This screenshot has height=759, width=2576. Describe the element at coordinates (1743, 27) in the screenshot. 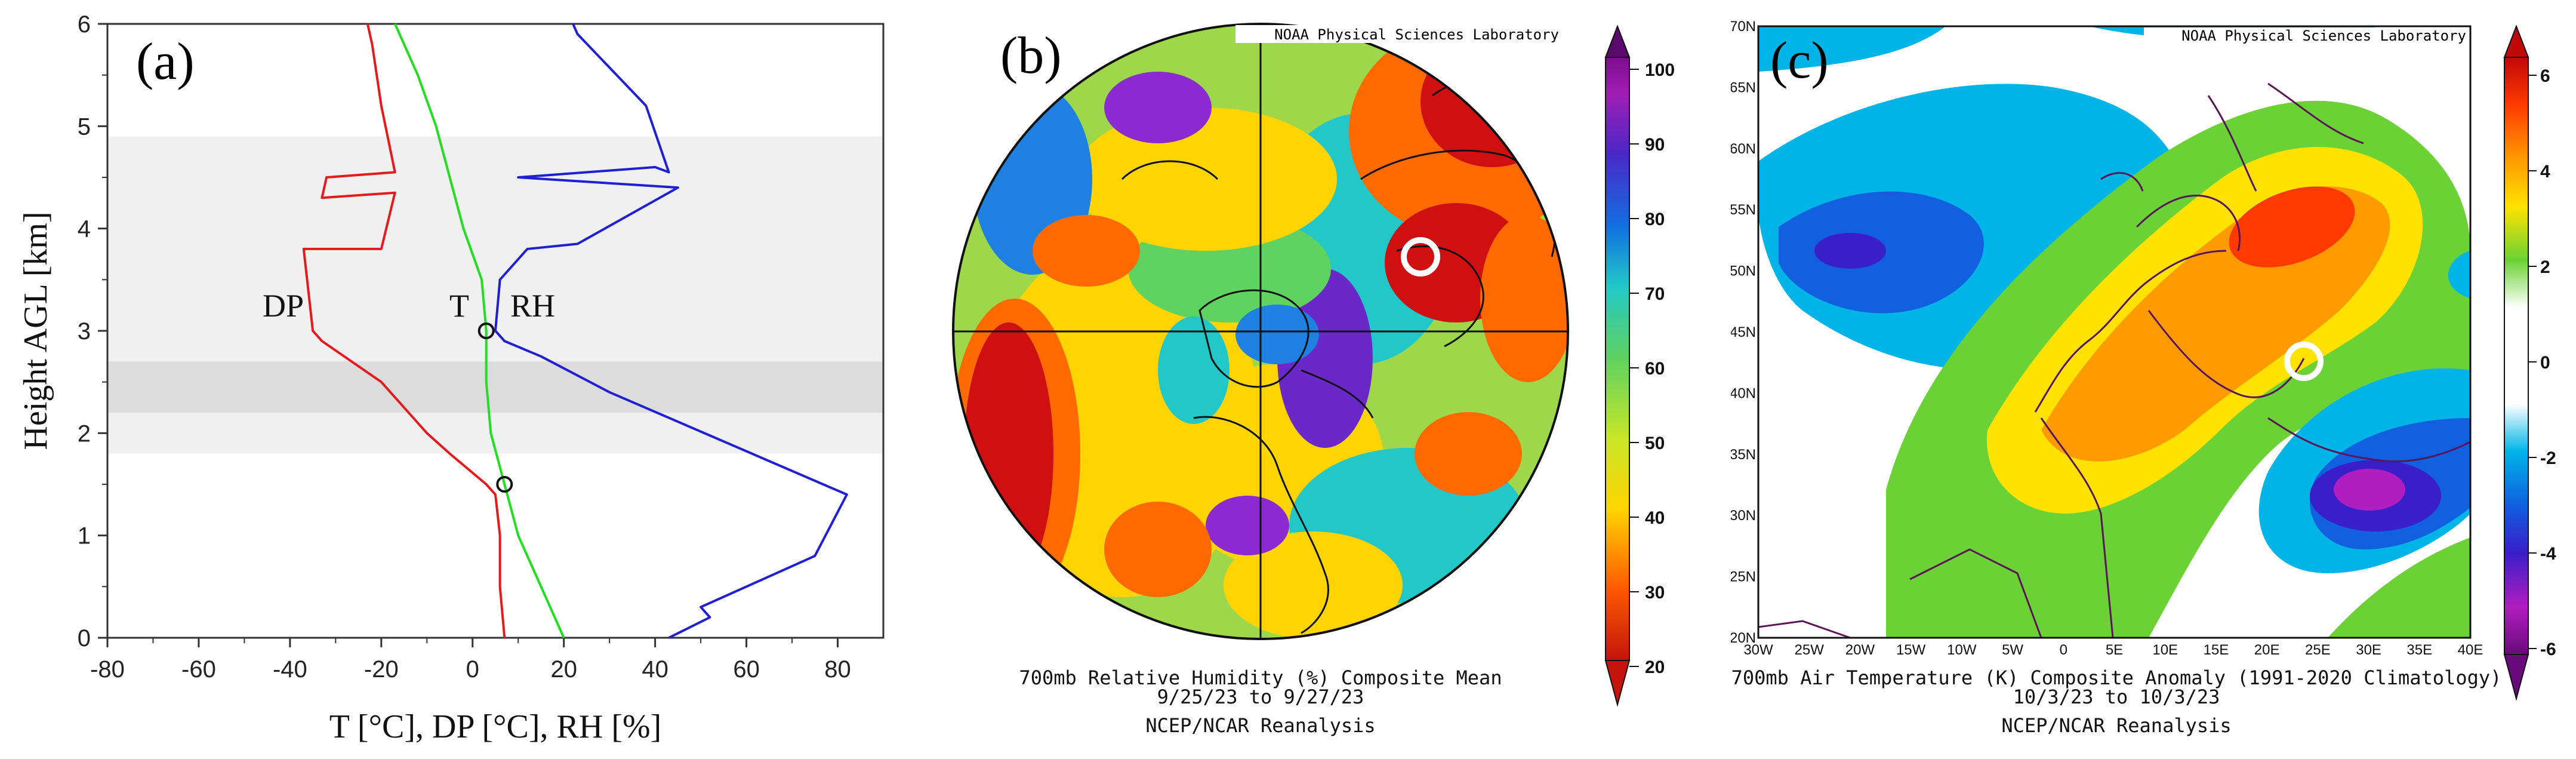

I see `lat-tick-label: 70N` at that location.